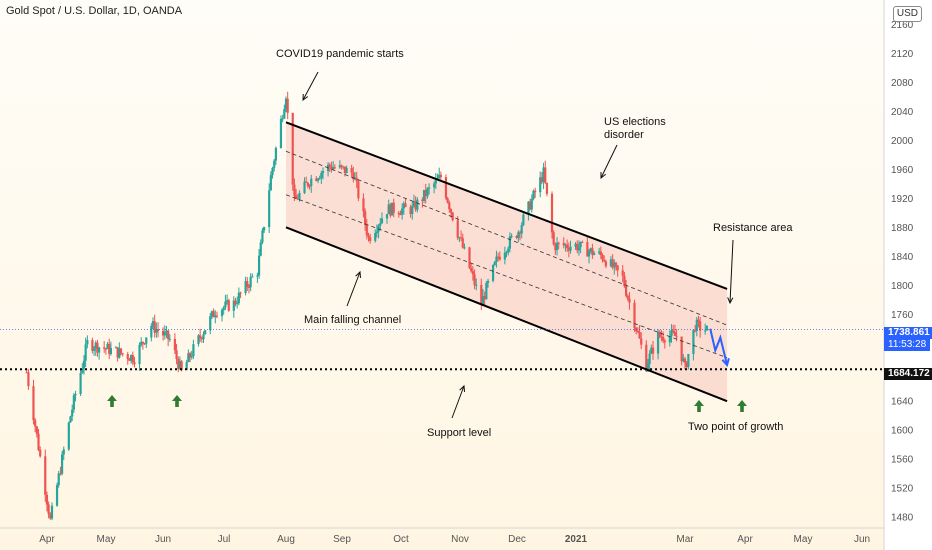 The image size is (932, 550). What do you see at coordinates (908, 374) in the screenshot?
I see `support-price-tag: 1684.172` at bounding box center [908, 374].